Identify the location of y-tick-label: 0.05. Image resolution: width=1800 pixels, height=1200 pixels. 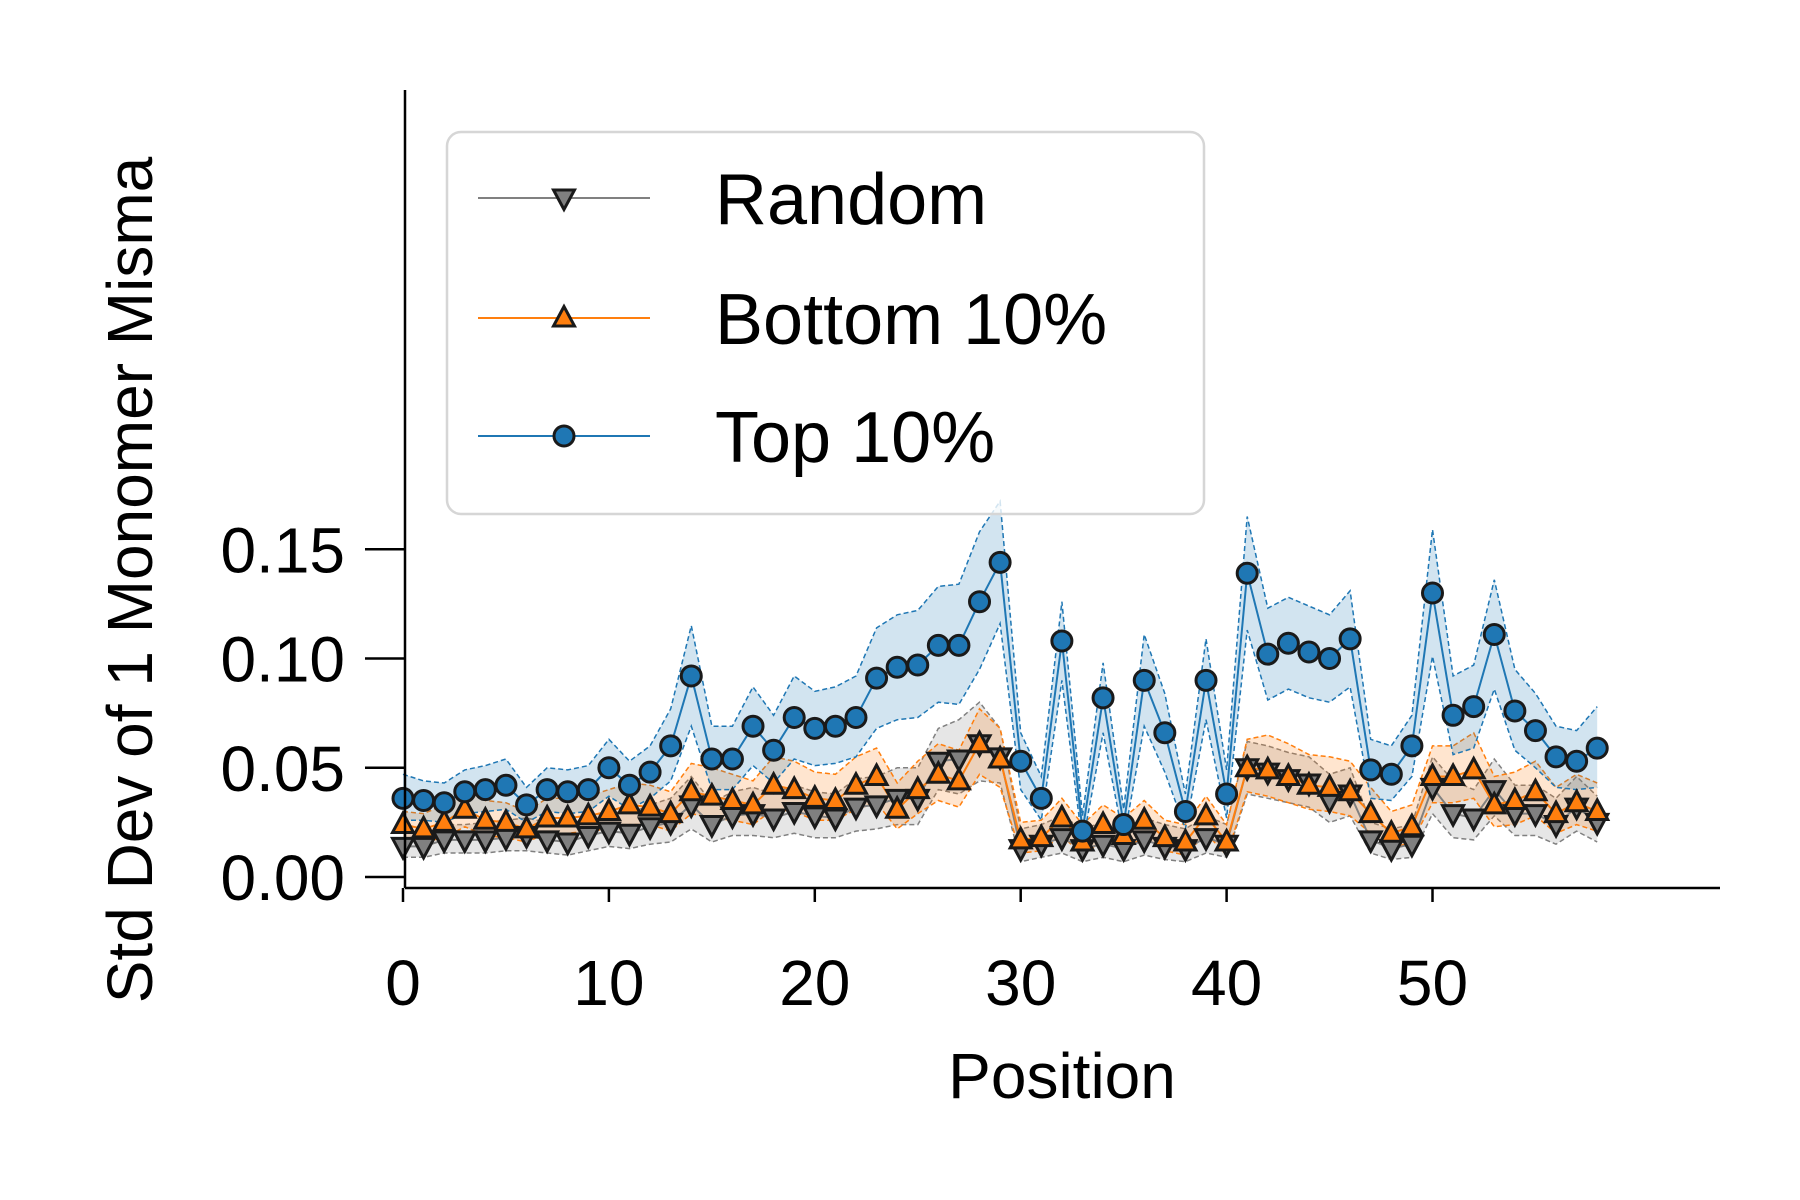
(282, 769).